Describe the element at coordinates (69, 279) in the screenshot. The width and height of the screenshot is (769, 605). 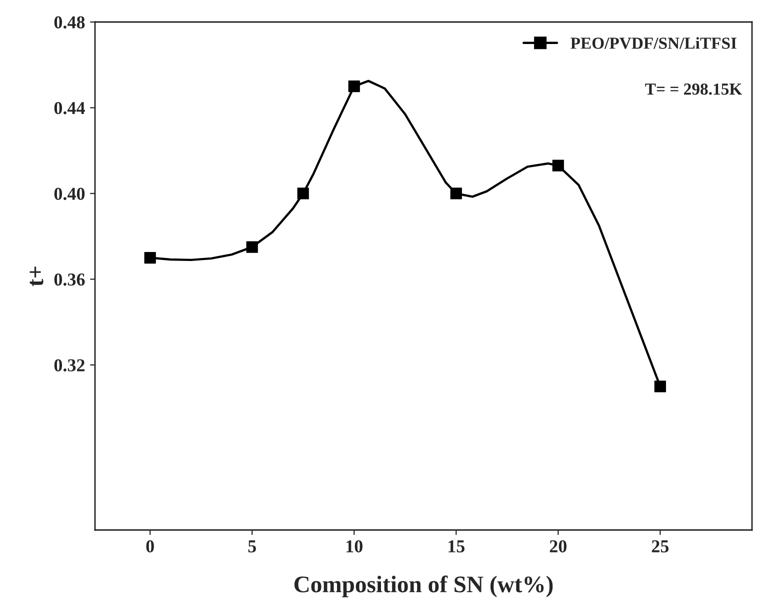
I see `y-tick-label: 0.36` at that location.